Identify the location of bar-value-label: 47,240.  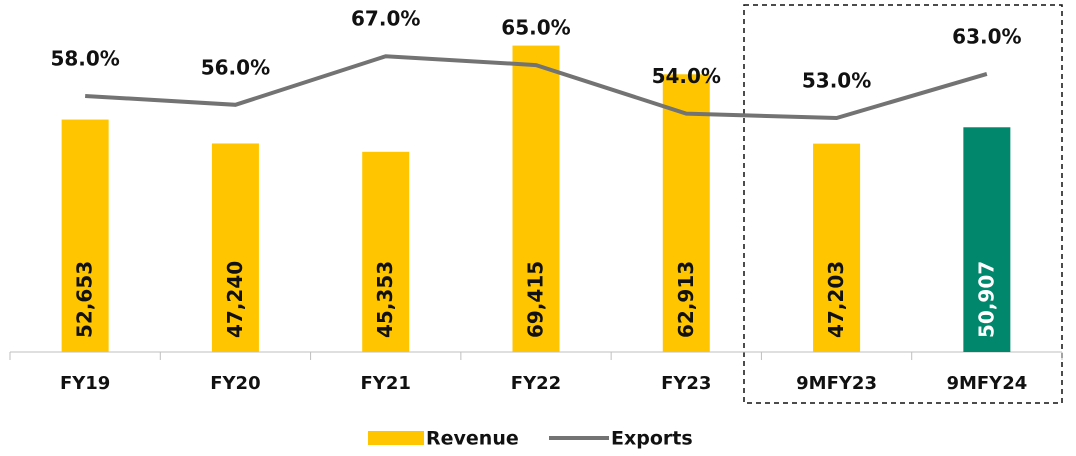
(235, 299).